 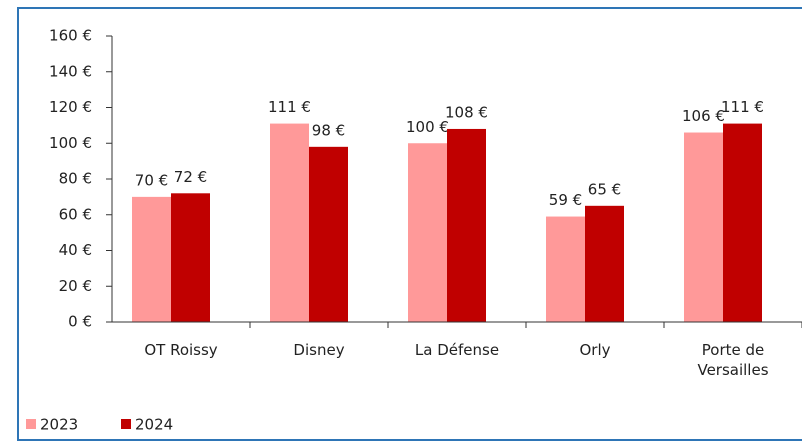 What do you see at coordinates (565, 200) in the screenshot?
I see `data-label: 59 €` at bounding box center [565, 200].